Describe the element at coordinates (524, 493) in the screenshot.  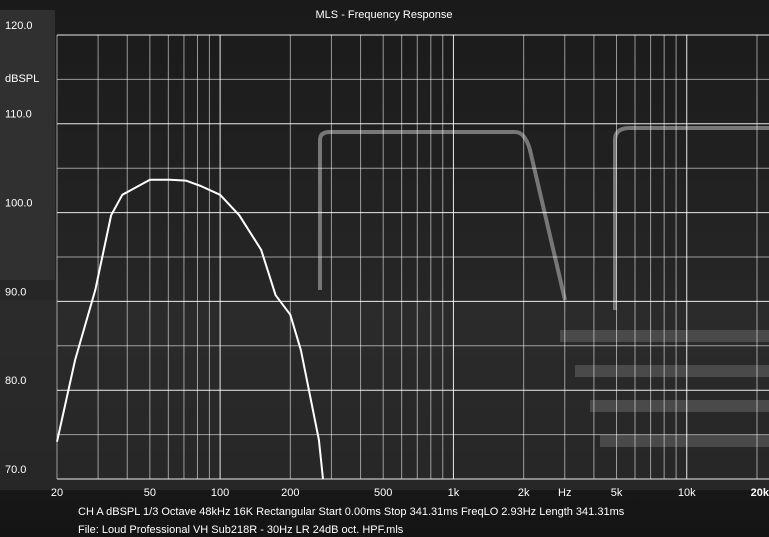
I see `x-tick-label: 2k` at that location.